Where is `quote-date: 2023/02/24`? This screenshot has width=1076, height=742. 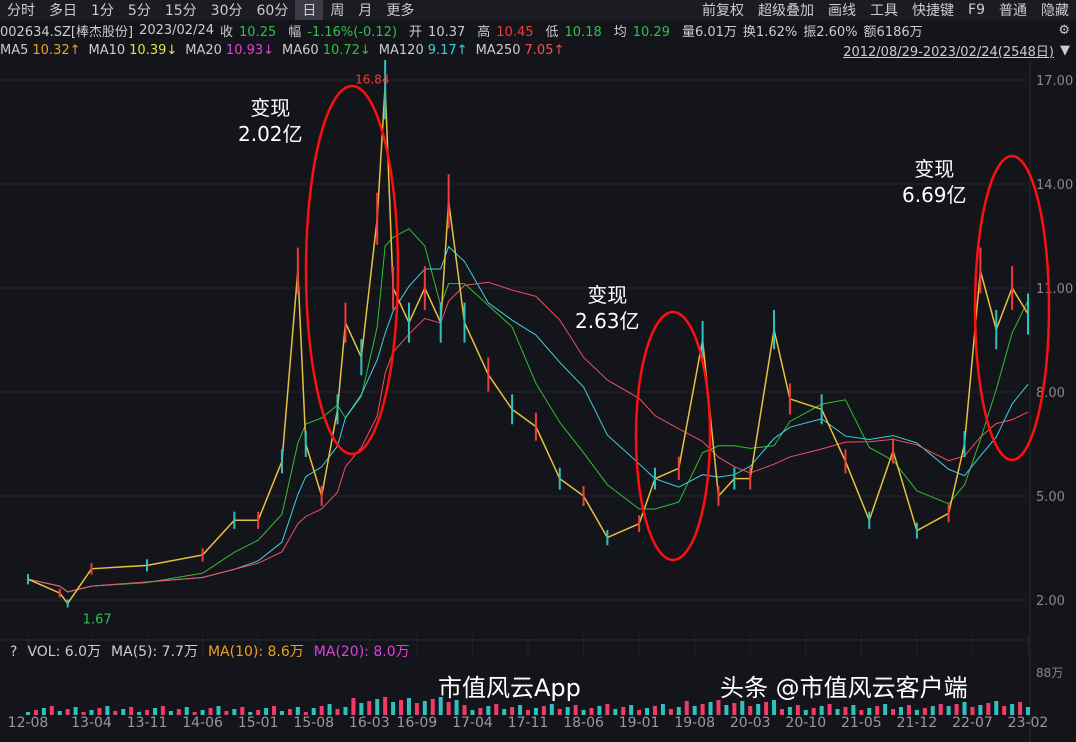 quote-date: 2023/02/24 is located at coordinates (176, 30).